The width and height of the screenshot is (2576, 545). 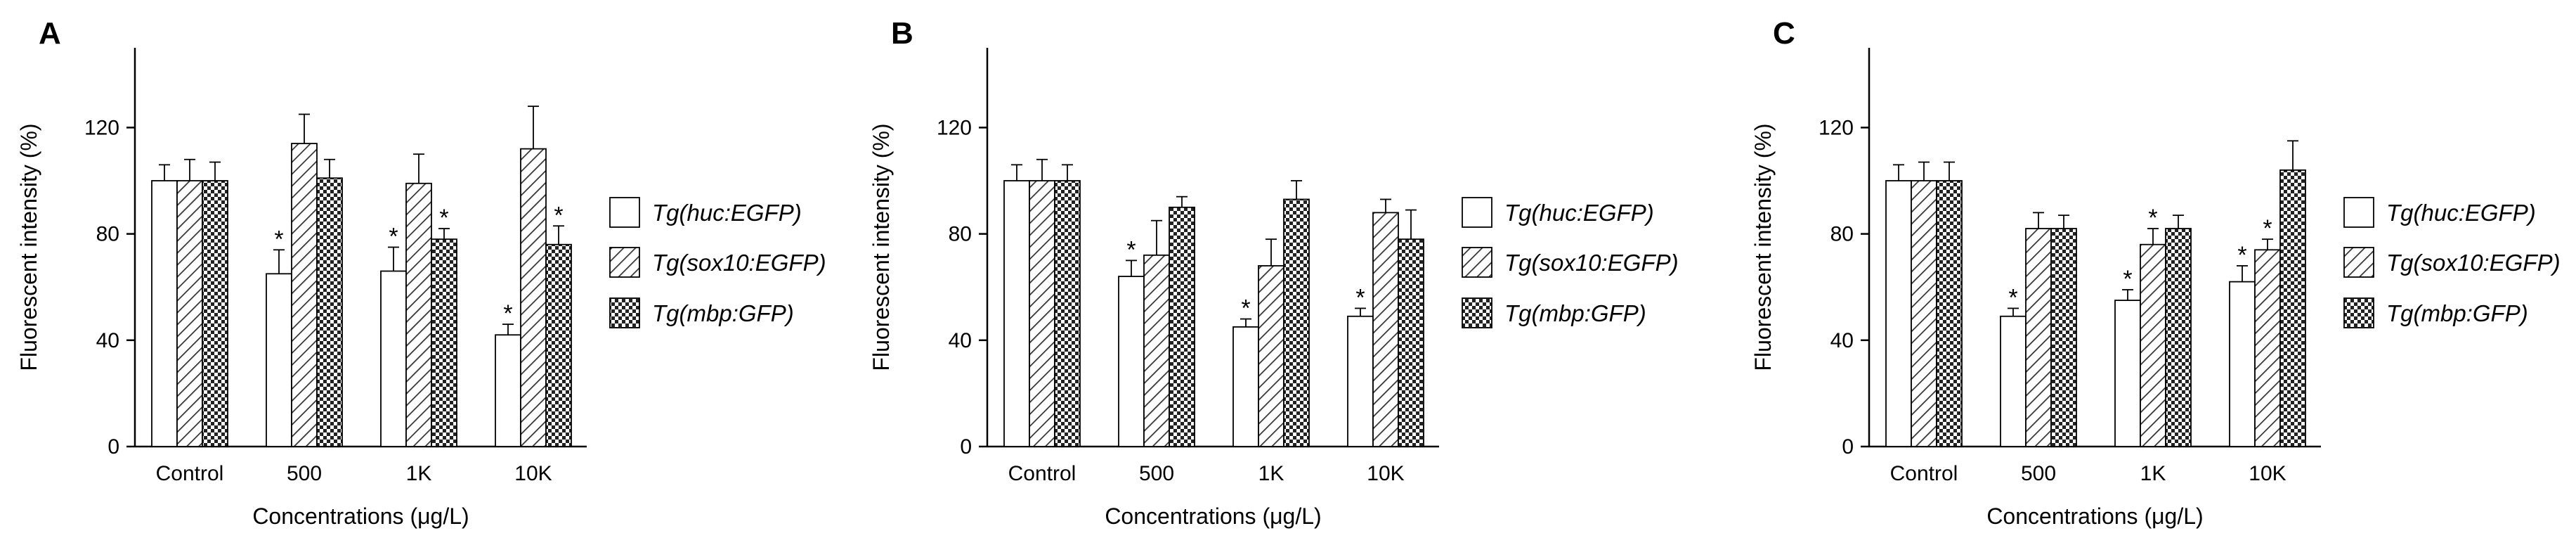 What do you see at coordinates (902, 33) in the screenshot?
I see `panel-letter: B` at bounding box center [902, 33].